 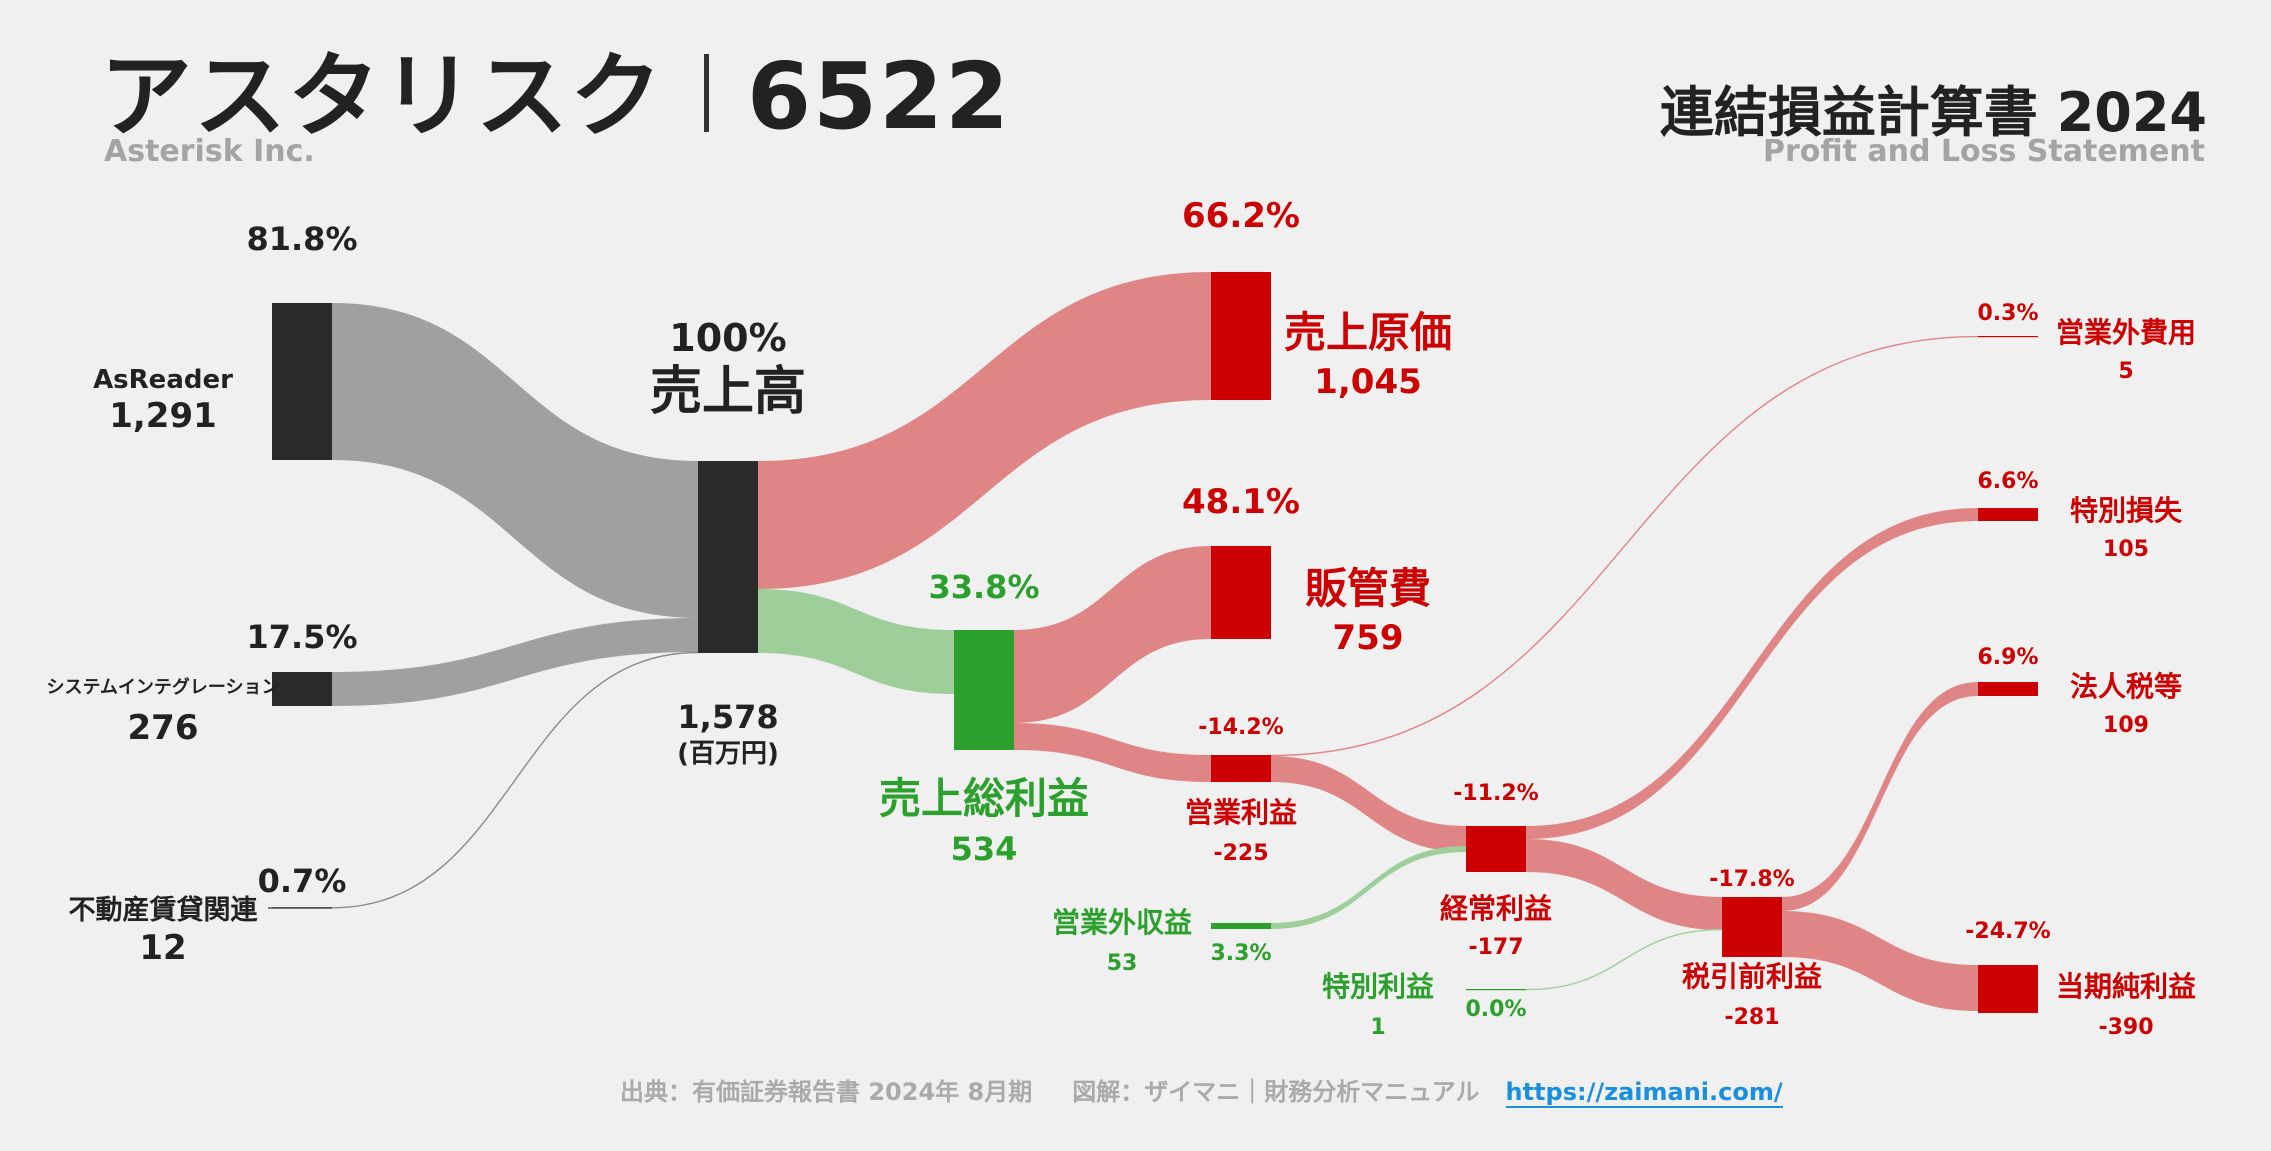 I want to click on statement-title: 連結損益計算書 2024, so click(x=1933, y=112).